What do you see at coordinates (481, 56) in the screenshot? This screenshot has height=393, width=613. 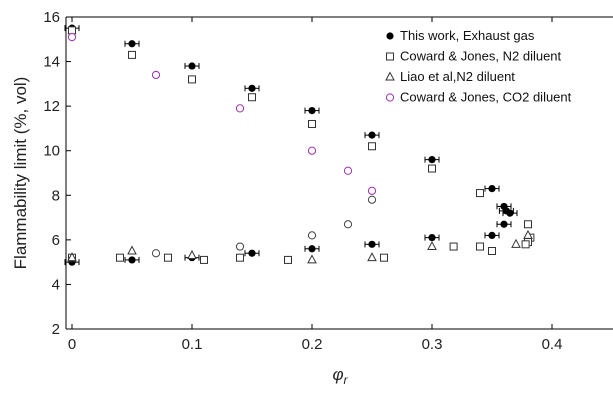 I see `legend-label: Coward & Jones, N2 diluent` at bounding box center [481, 56].